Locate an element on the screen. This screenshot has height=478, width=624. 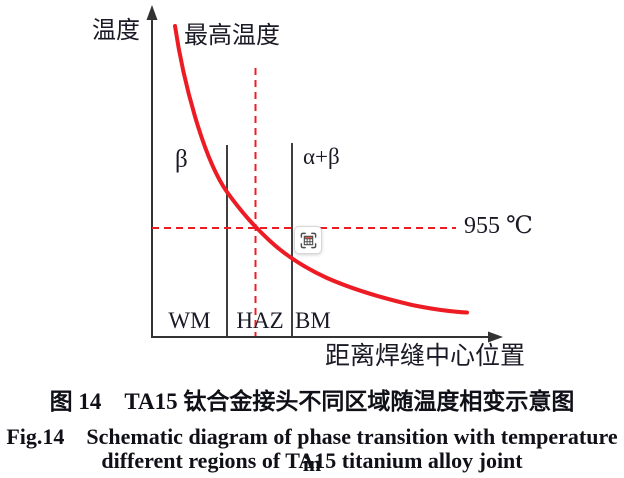
phase-label-beta: β is located at coordinates (181, 159).